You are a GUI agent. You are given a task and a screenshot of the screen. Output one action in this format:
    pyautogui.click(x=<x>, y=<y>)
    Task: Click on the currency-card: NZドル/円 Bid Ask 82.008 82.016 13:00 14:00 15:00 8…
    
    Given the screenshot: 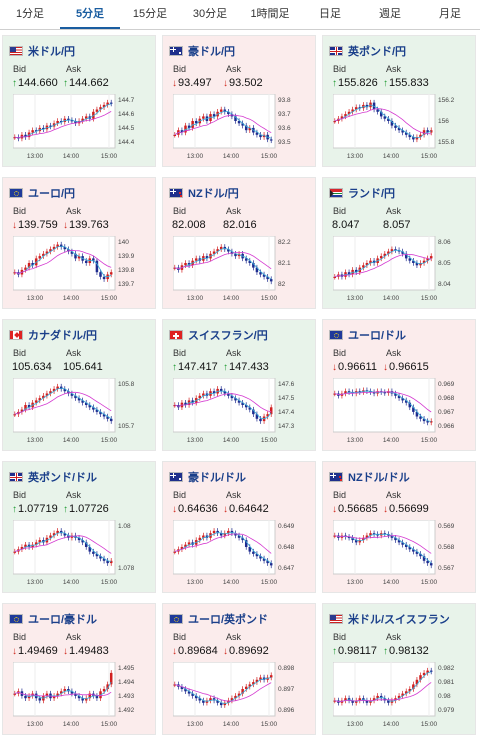 What is the action you would take?
    pyautogui.click(x=239, y=243)
    